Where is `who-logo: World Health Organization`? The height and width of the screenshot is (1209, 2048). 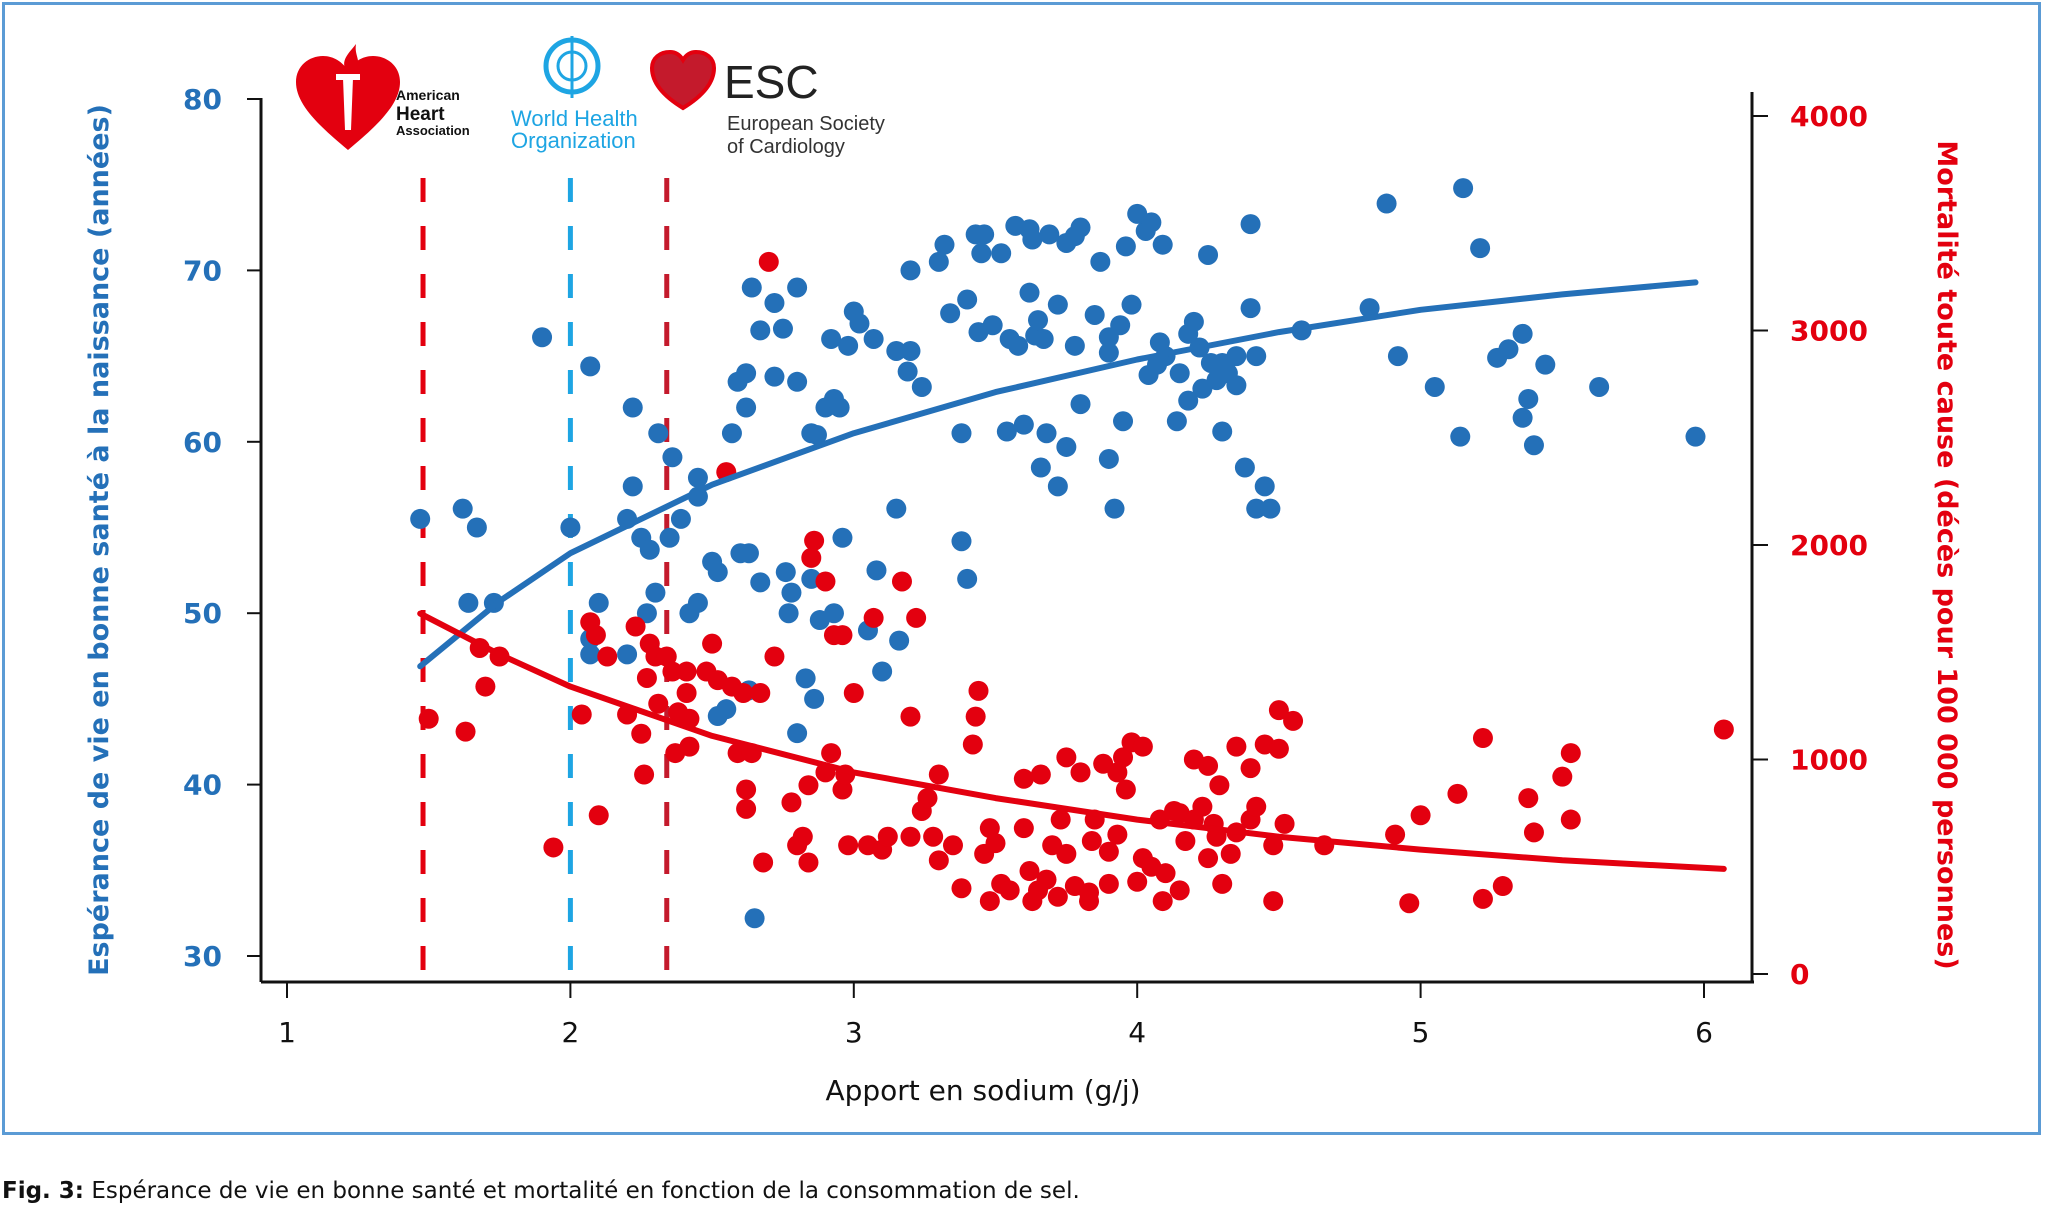
who-logo: World Health Organization is located at coordinates (574, 94).